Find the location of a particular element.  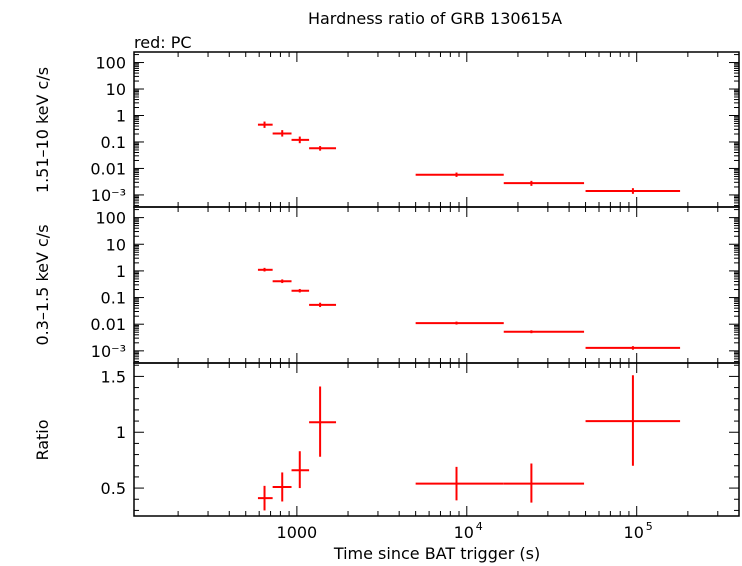

y-tick-label: 0.5 is located at coordinates (113, 488).